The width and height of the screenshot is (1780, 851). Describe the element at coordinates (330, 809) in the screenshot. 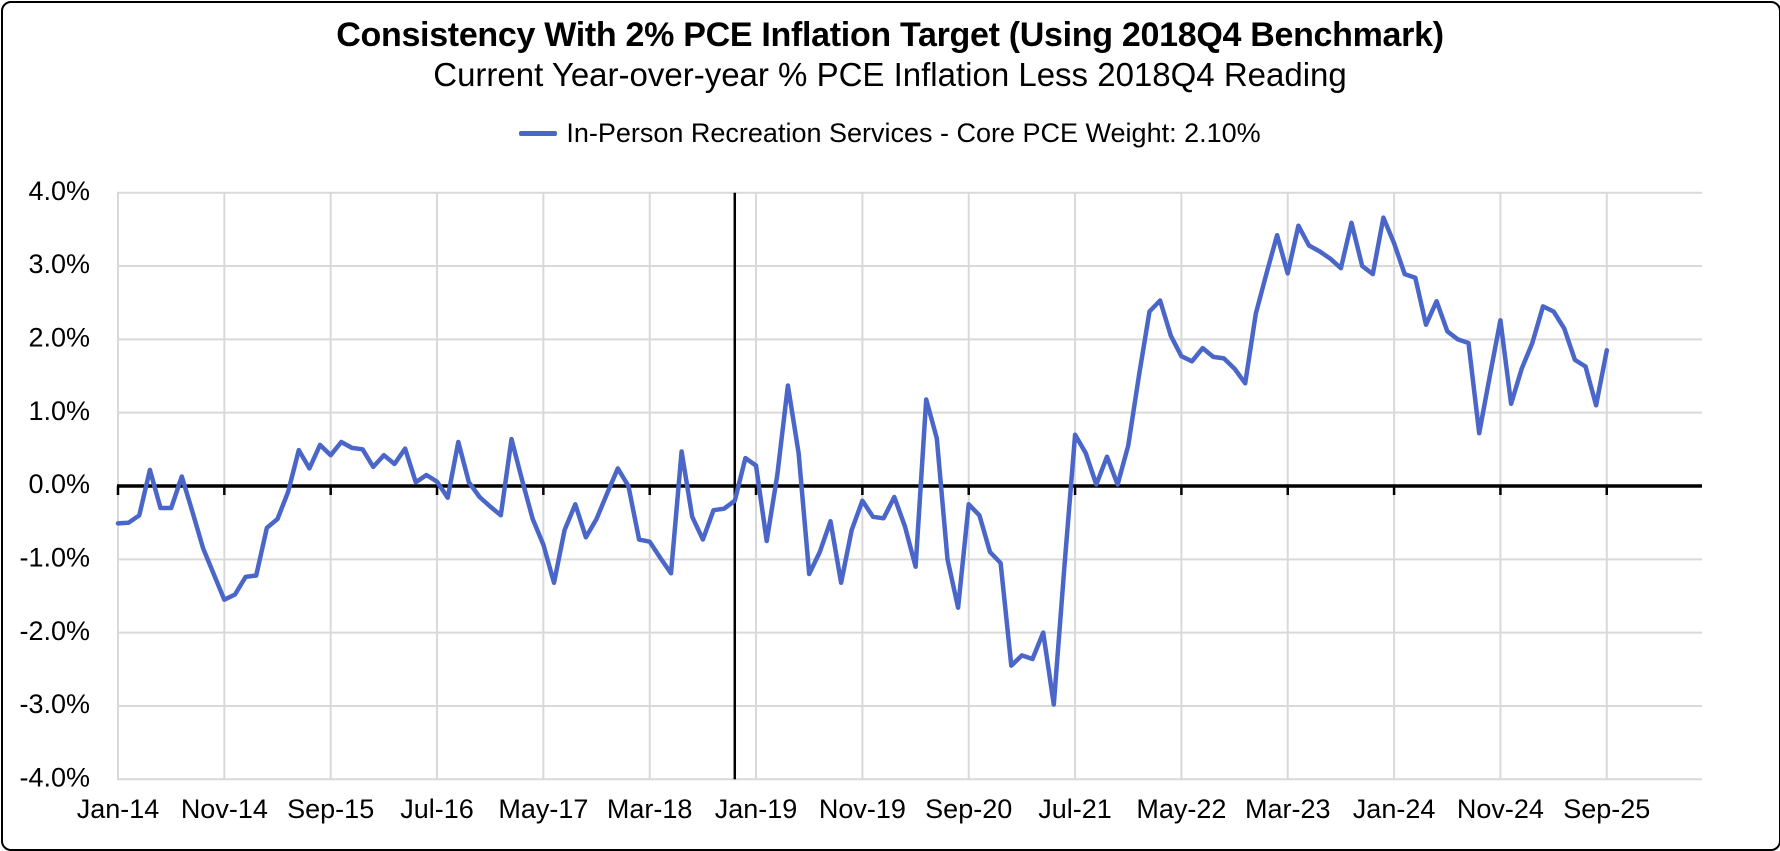

I see `x-axis-label: Sep-15` at that location.